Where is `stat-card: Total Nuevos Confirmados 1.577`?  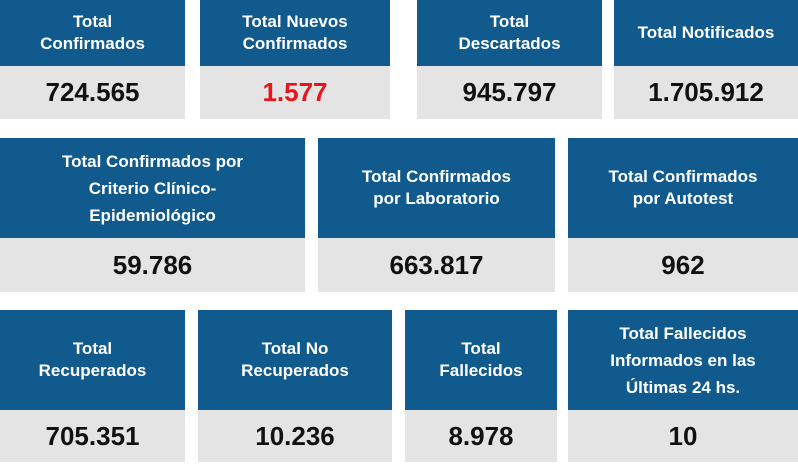
stat-card: Total Nuevos Confirmados 1.577 is located at coordinates (295, 59).